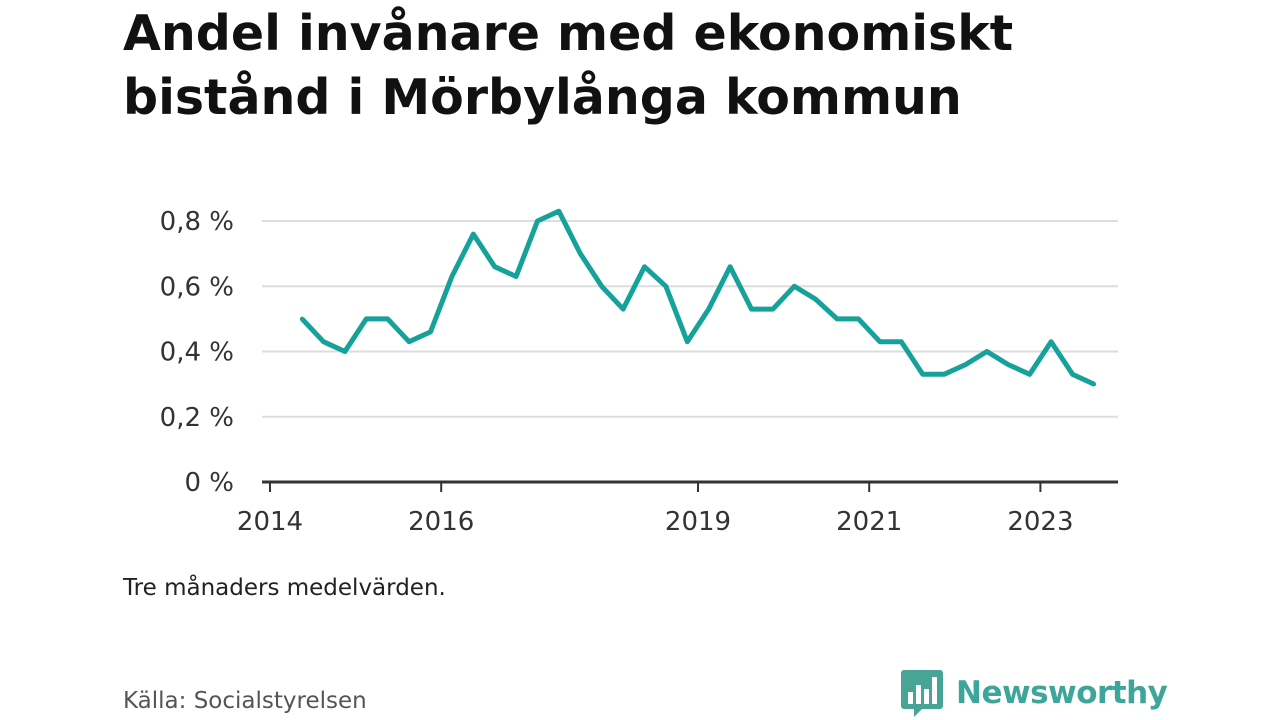 The width and height of the screenshot is (1280, 720). What do you see at coordinates (197, 287) in the screenshot?
I see `y-tick-label: 0,6 %` at bounding box center [197, 287].